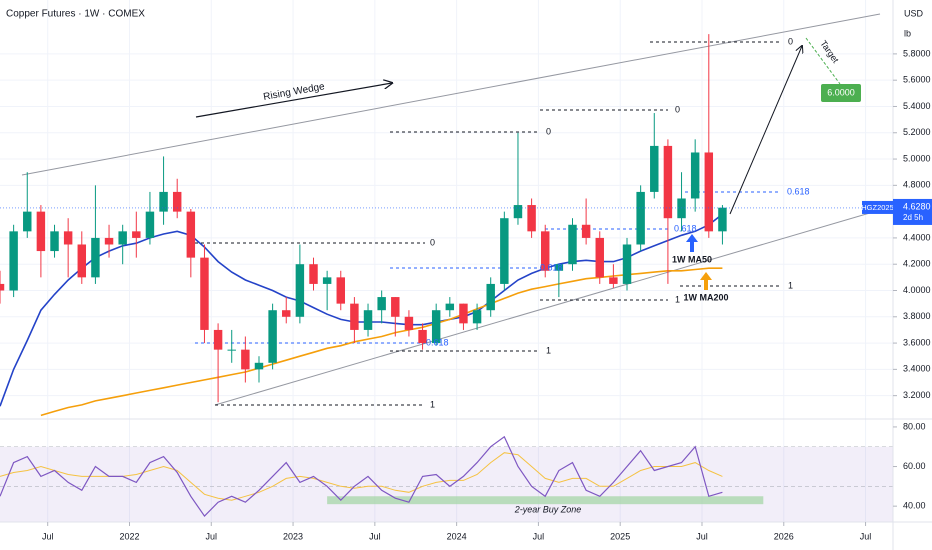  Describe the element at coordinates (706, 281) in the screenshot. I see `ma200-arrow` at that location.